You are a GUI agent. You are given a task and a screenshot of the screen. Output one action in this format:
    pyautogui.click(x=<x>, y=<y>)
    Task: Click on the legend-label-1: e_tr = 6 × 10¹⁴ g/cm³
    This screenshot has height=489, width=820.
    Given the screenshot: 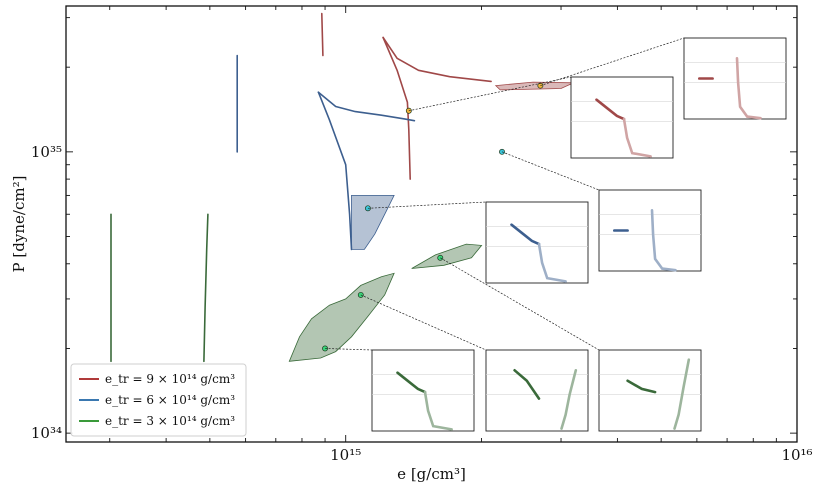 What is the action you would take?
    pyautogui.click(x=170, y=400)
    